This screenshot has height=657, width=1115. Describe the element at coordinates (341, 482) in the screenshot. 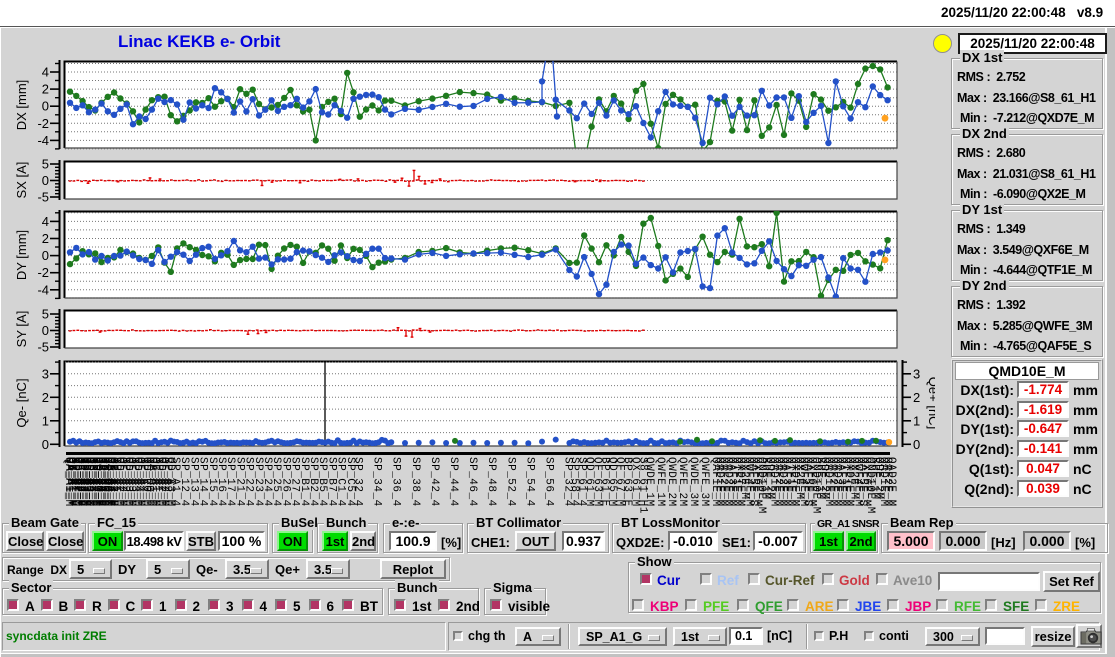

I see `svg-text: SP_C1_4` at that location.